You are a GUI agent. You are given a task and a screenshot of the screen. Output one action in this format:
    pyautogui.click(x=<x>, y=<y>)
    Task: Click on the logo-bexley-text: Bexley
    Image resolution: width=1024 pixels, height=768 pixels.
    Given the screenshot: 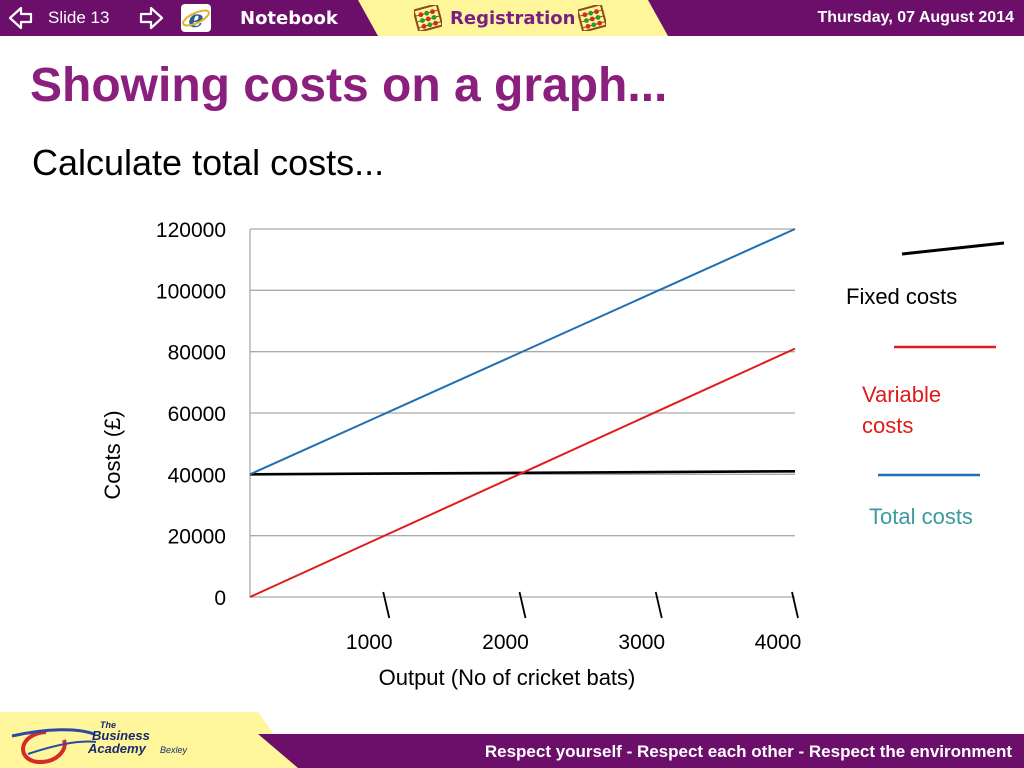 What is the action you would take?
    pyautogui.click(x=174, y=750)
    